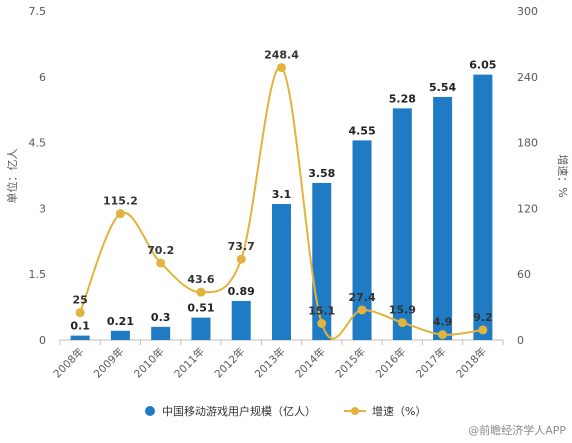 The image size is (572, 443). What do you see at coordinates (12, 176) in the screenshot?
I see `y-axis-title: 单位：亿人` at bounding box center [12, 176].